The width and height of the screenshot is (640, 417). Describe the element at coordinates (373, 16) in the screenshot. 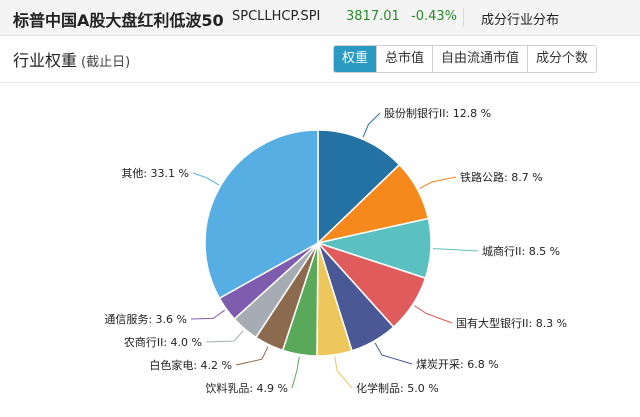

I see `index-price: 3817.01` at that location.